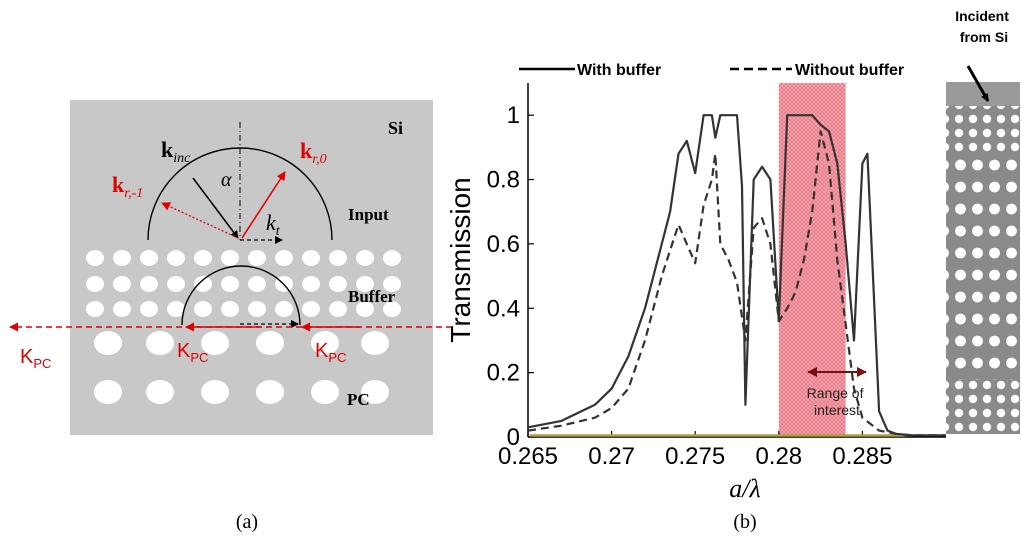 This screenshot has height=540, width=1021. What do you see at coordinates (711, 70) in the screenshot?
I see `legend: With buffer Without buffer` at bounding box center [711, 70].